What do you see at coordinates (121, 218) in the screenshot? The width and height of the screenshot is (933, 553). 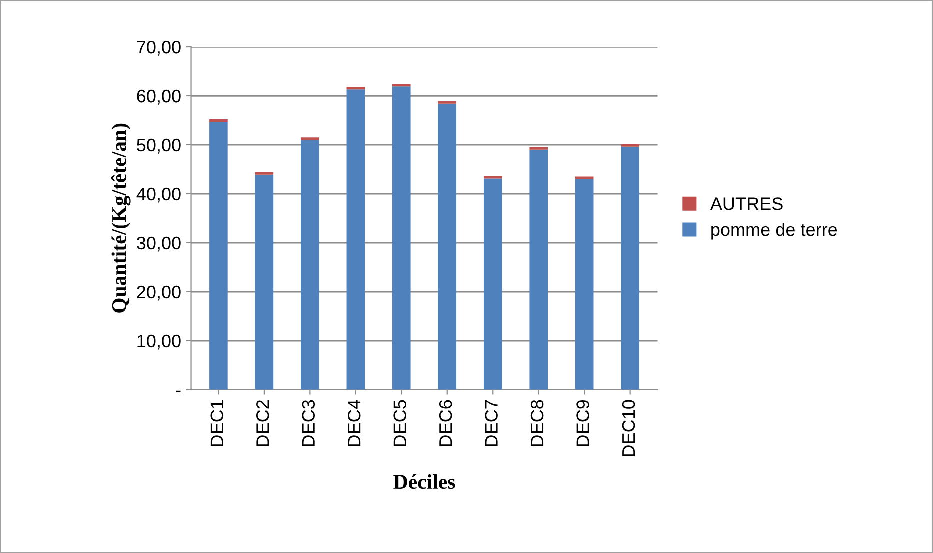 I see `y-axis-title: Quantité/(Kg/tête/an)` at bounding box center [121, 218].